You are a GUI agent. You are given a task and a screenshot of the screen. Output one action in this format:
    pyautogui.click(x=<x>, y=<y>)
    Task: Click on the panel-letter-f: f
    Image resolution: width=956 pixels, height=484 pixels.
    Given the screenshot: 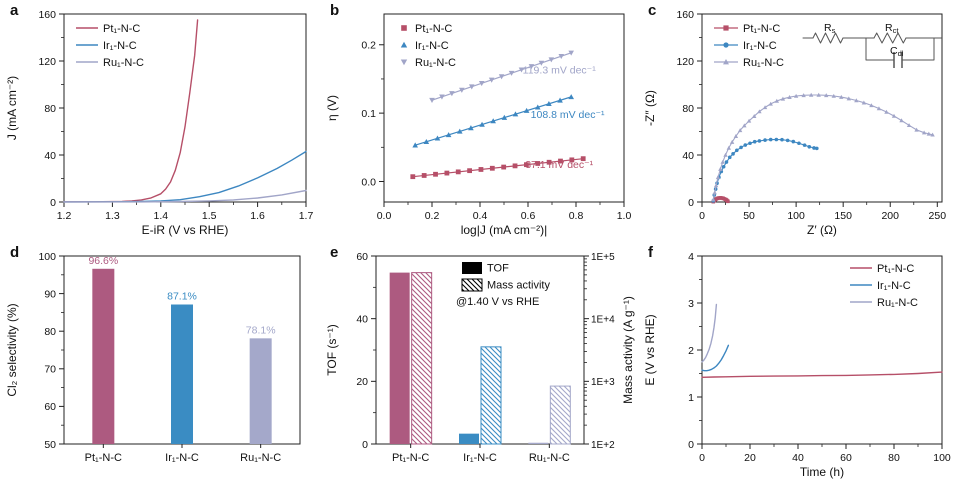 What is the action you would take?
    pyautogui.click(x=650, y=252)
    